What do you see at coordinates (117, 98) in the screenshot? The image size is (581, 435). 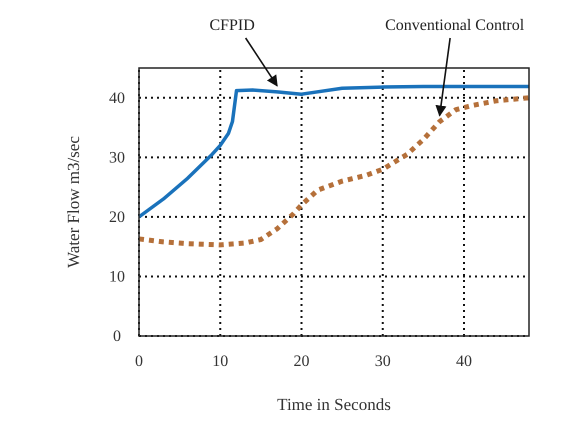 I see `y-tick-label: 40` at bounding box center [117, 98].